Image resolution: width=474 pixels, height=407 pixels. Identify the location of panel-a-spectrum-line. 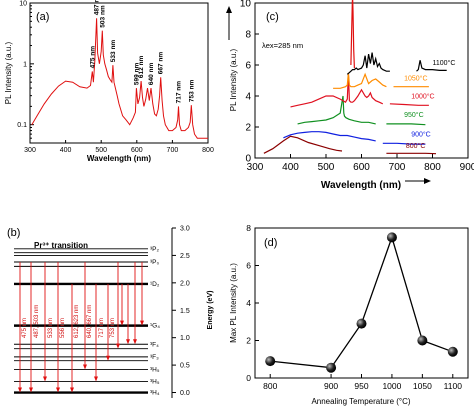
(119, 78).